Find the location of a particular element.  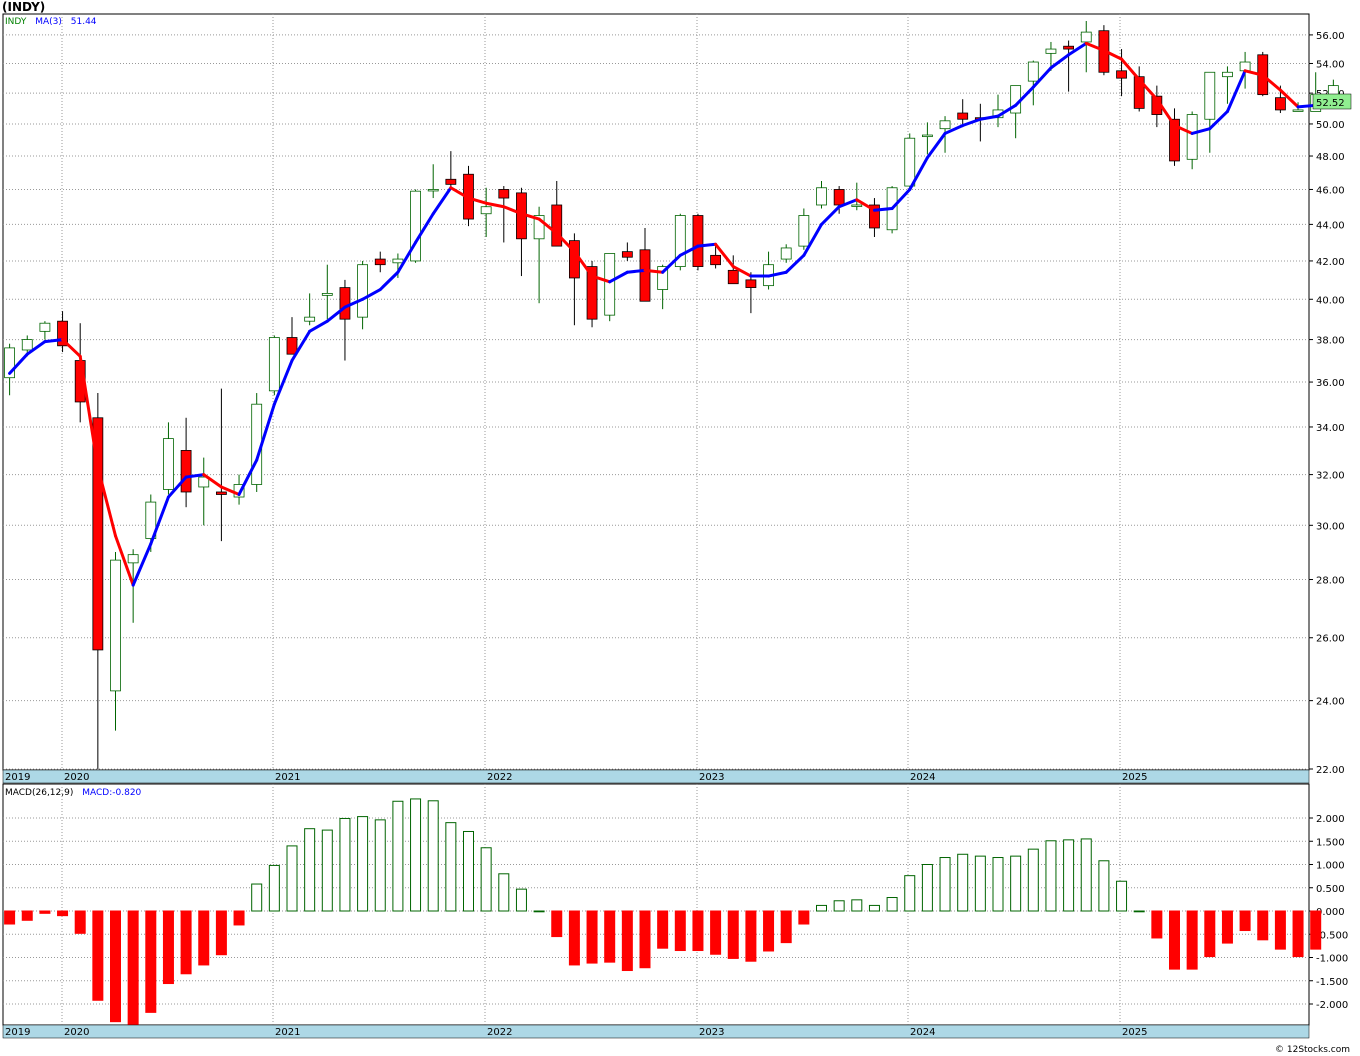

macd-ytick-label: -0.500 is located at coordinates (1332, 935).